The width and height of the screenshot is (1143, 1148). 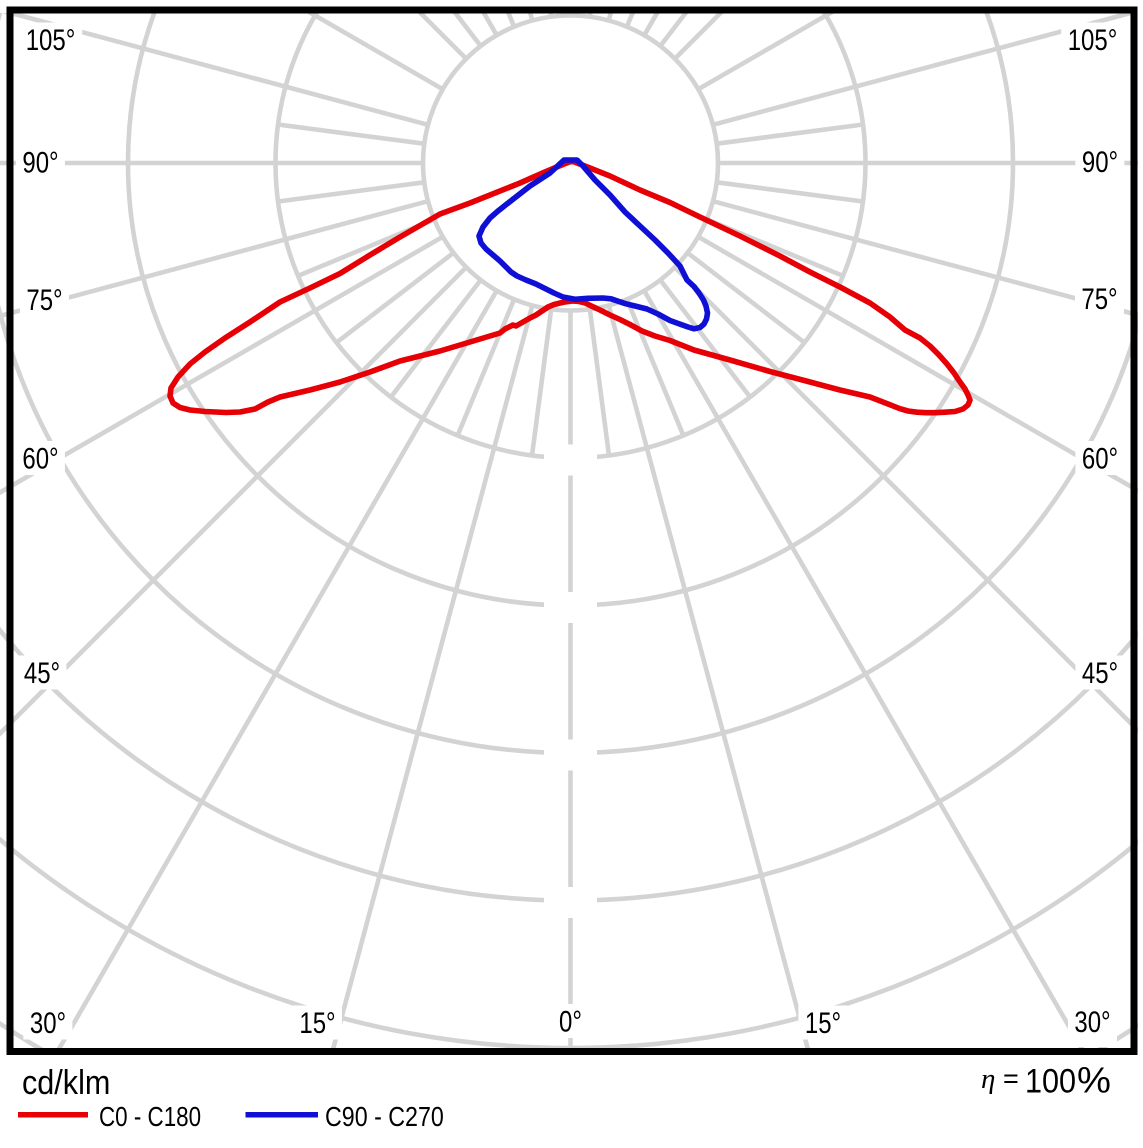 I want to click on svg-text: 100, so click(x=1050, y=1081).